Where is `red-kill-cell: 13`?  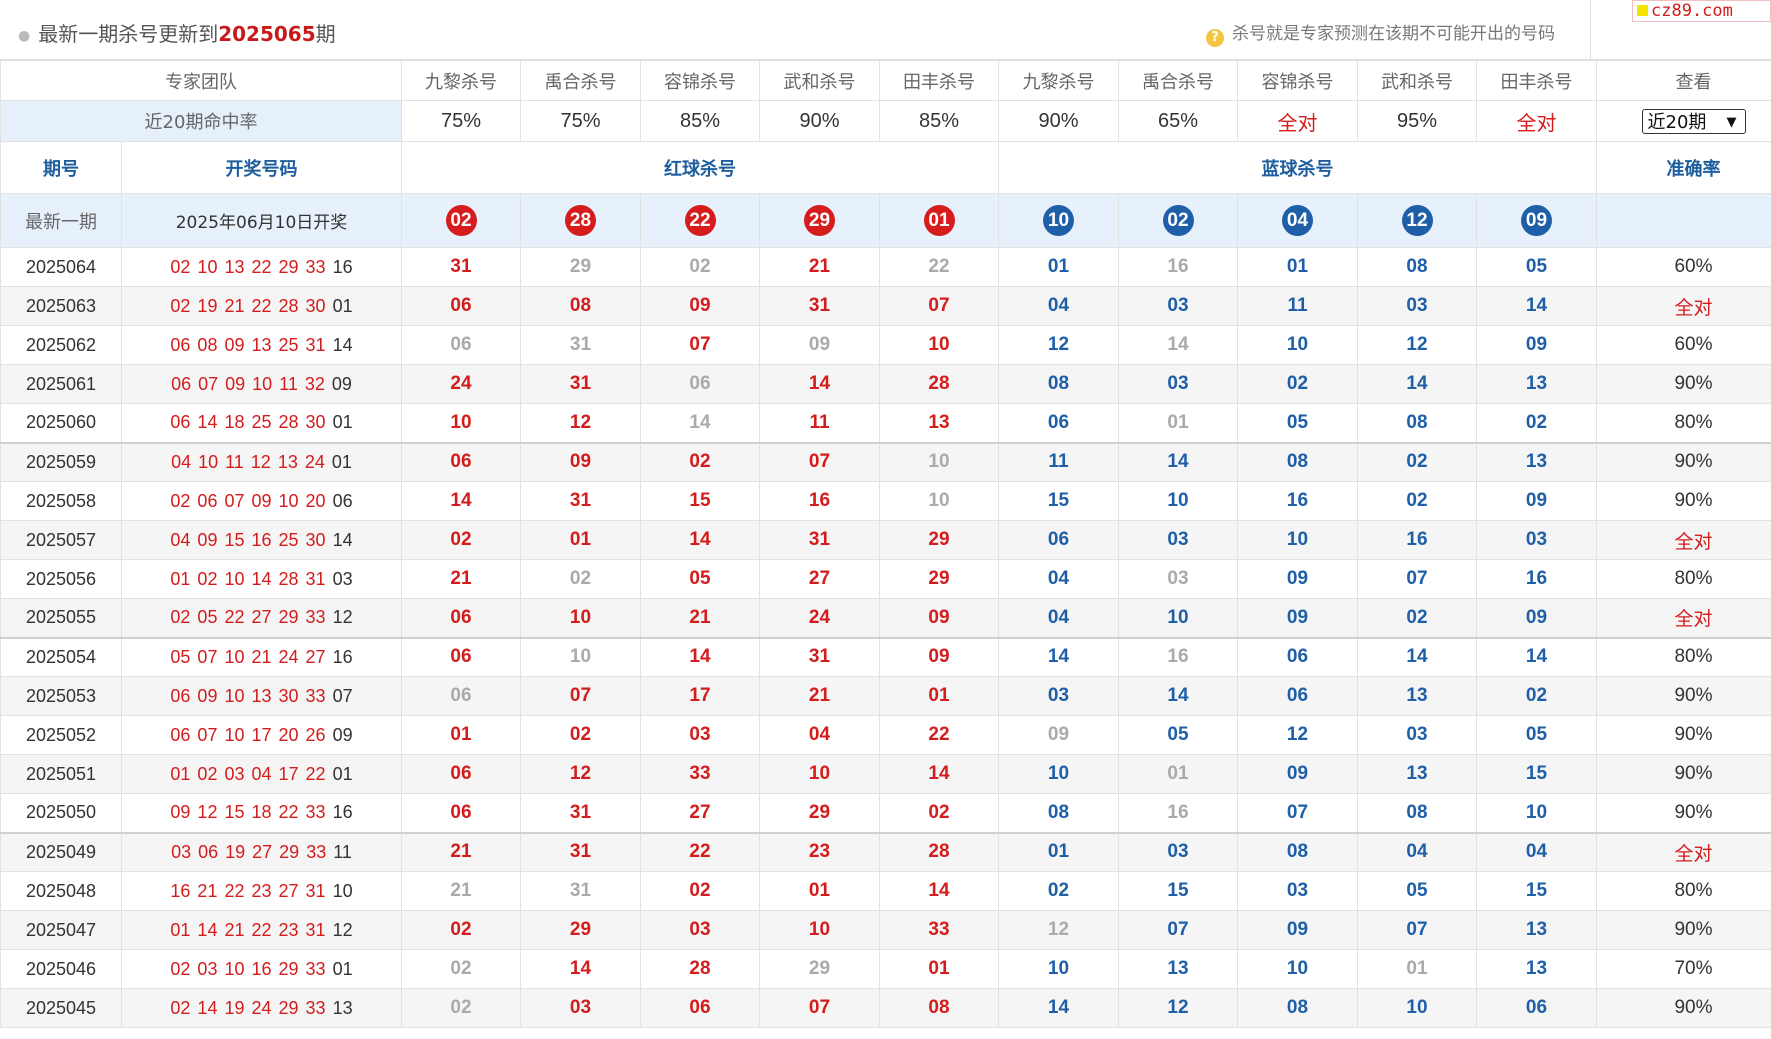
red-kill-cell: 13 is located at coordinates (939, 423).